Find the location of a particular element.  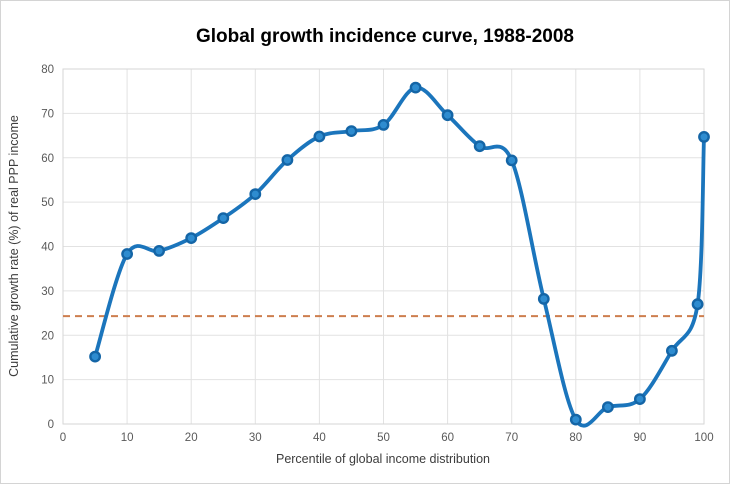

x-tick-label: 20 is located at coordinates (191, 438).